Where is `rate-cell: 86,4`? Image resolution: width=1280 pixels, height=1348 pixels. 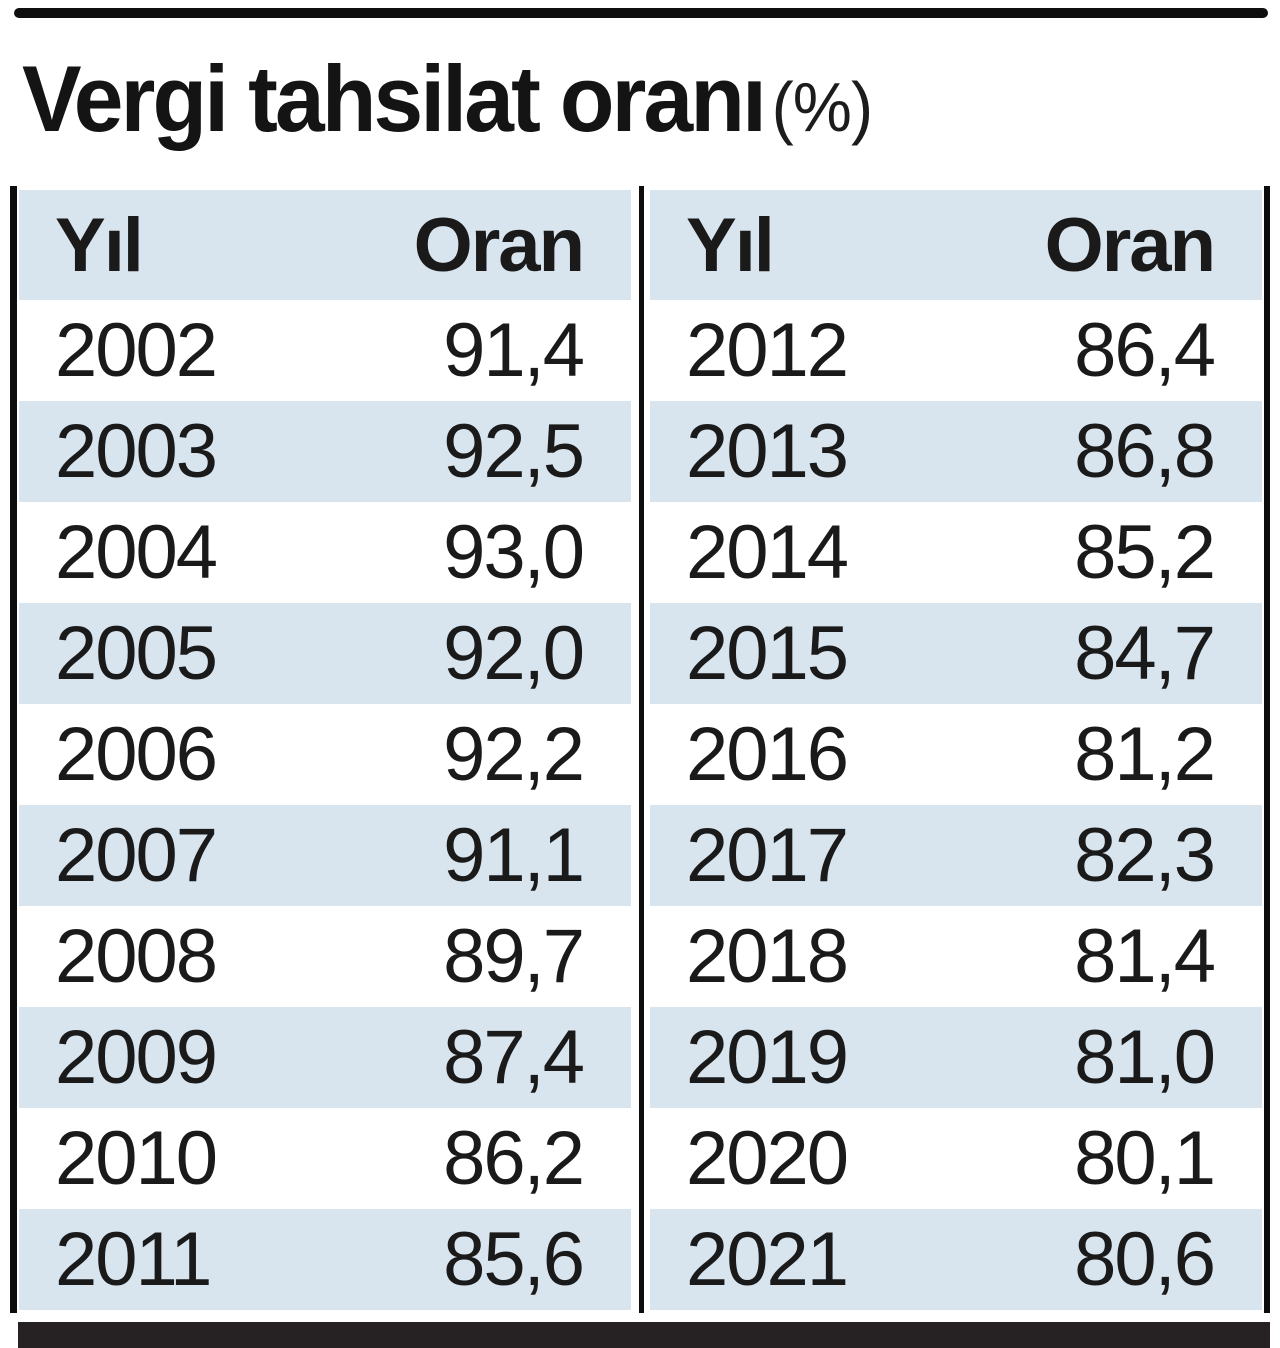
rate-cell: 86,4 is located at coordinates (1145, 350).